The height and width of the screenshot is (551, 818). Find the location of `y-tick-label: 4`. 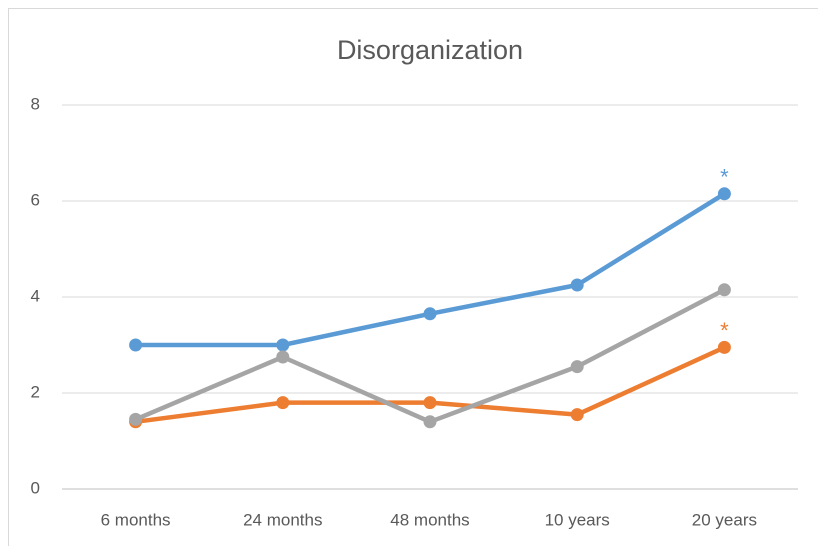

y-tick-label: 4 is located at coordinates (35, 295).